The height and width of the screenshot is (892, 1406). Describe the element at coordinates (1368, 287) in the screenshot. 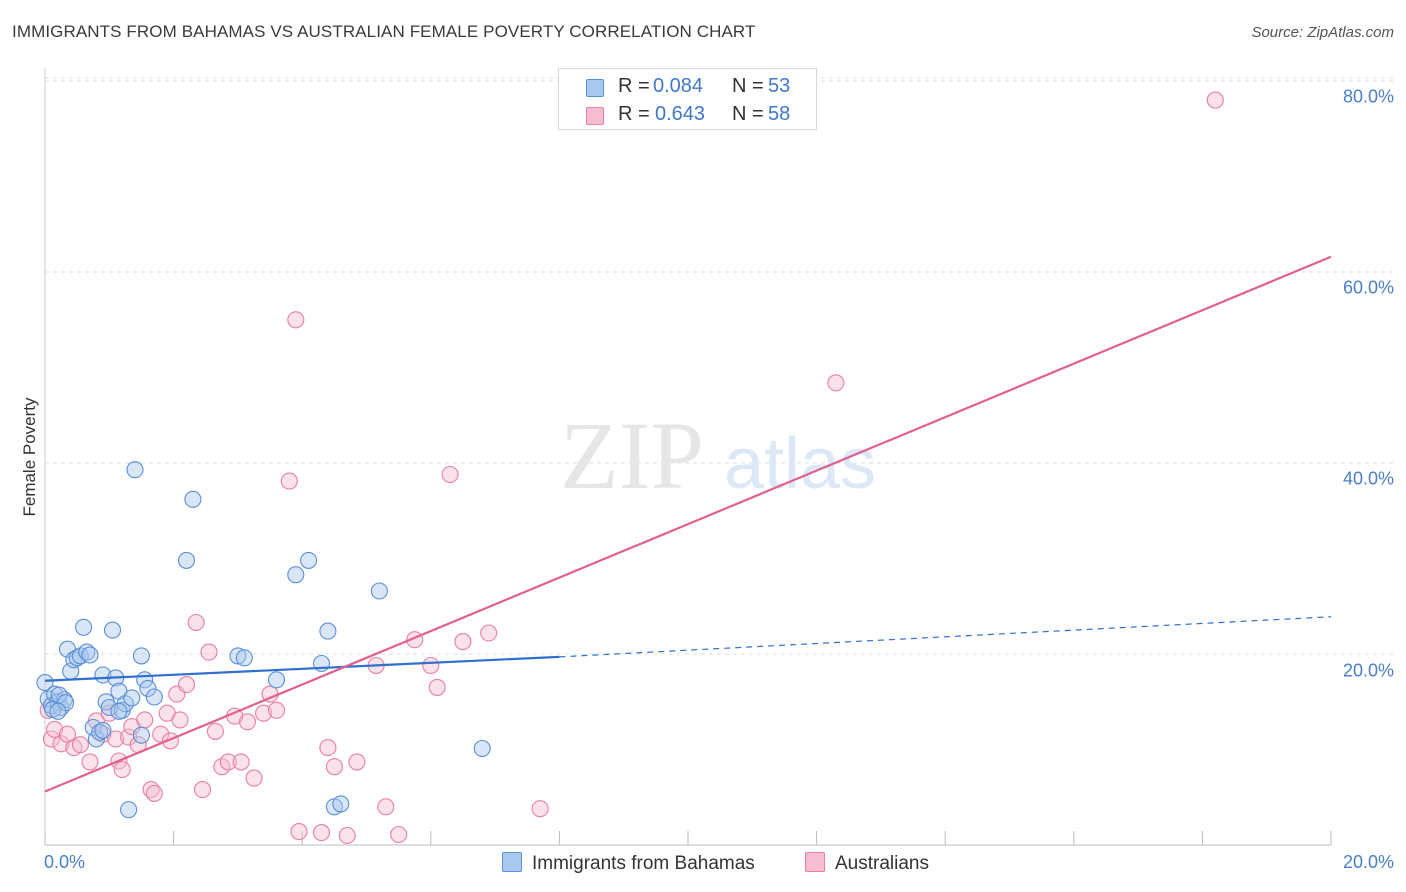

I see `y-tick-label: 60.0%` at that location.